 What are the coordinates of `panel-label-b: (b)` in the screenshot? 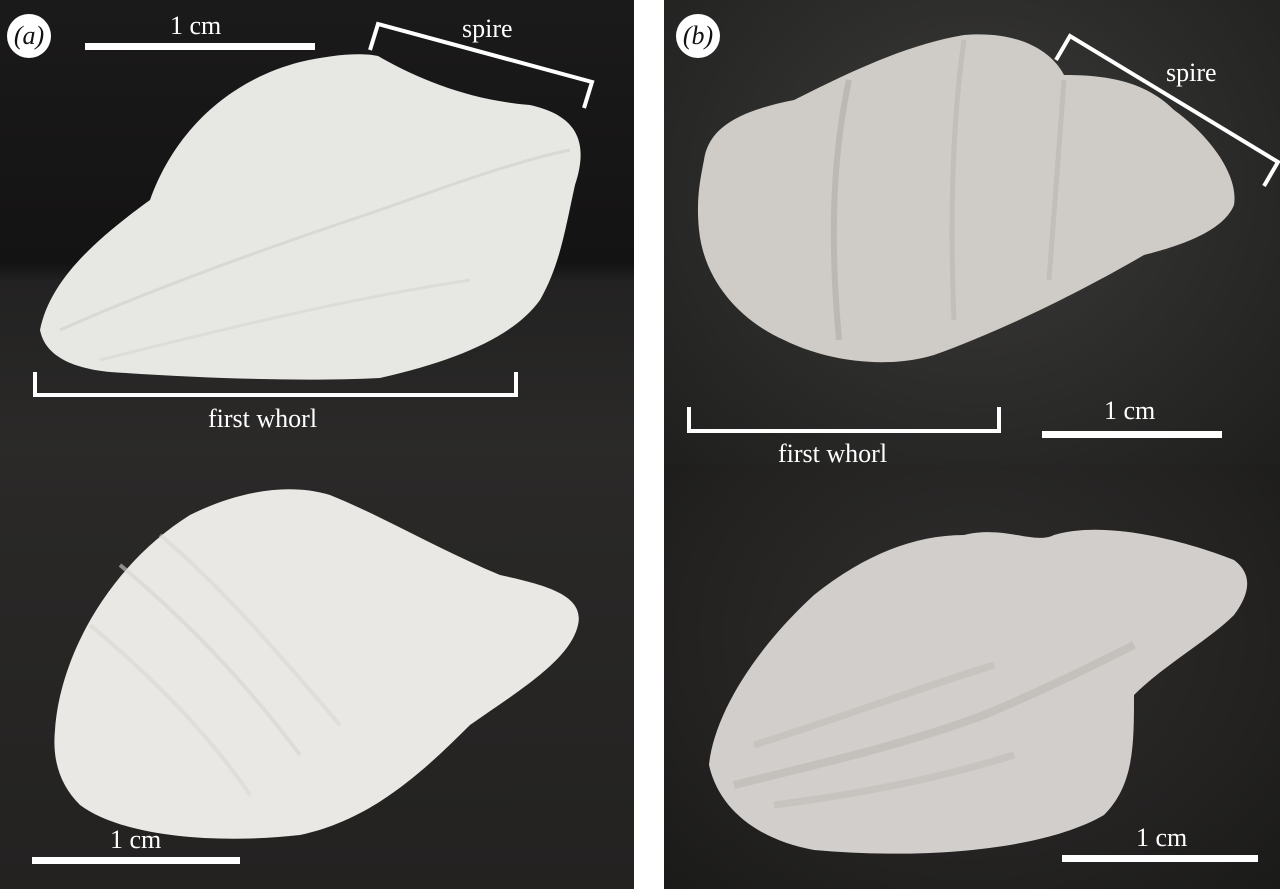 It's located at (698, 36).